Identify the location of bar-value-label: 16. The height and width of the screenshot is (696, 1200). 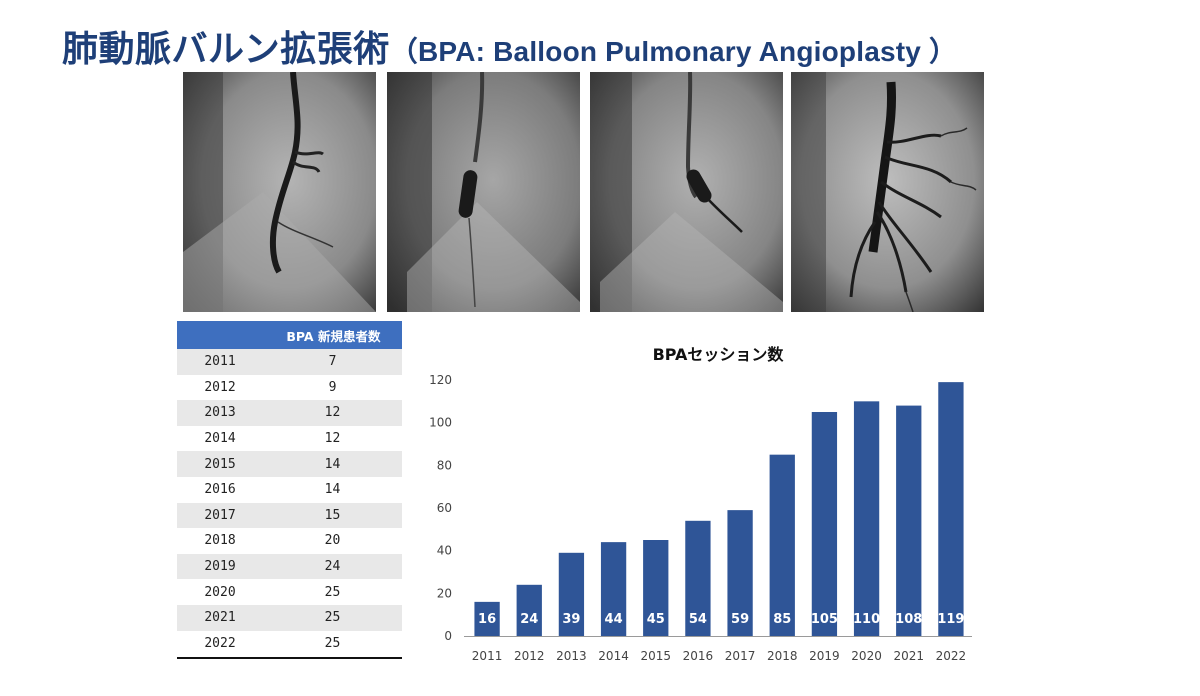
(487, 619).